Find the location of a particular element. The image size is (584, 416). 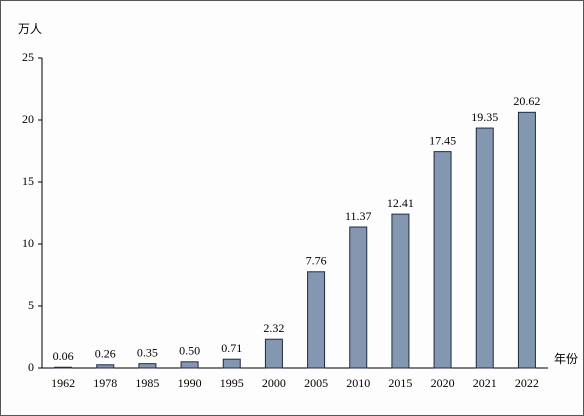

x-tick-label: 1978 is located at coordinates (105, 383).